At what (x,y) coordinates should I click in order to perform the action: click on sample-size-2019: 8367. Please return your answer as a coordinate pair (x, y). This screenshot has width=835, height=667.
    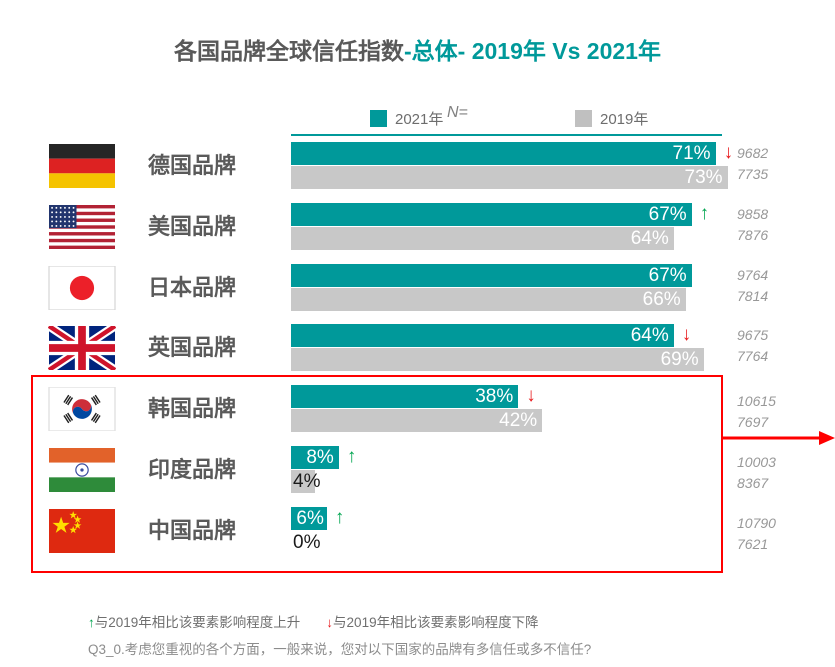
    Looking at the image, I should click on (753, 483).